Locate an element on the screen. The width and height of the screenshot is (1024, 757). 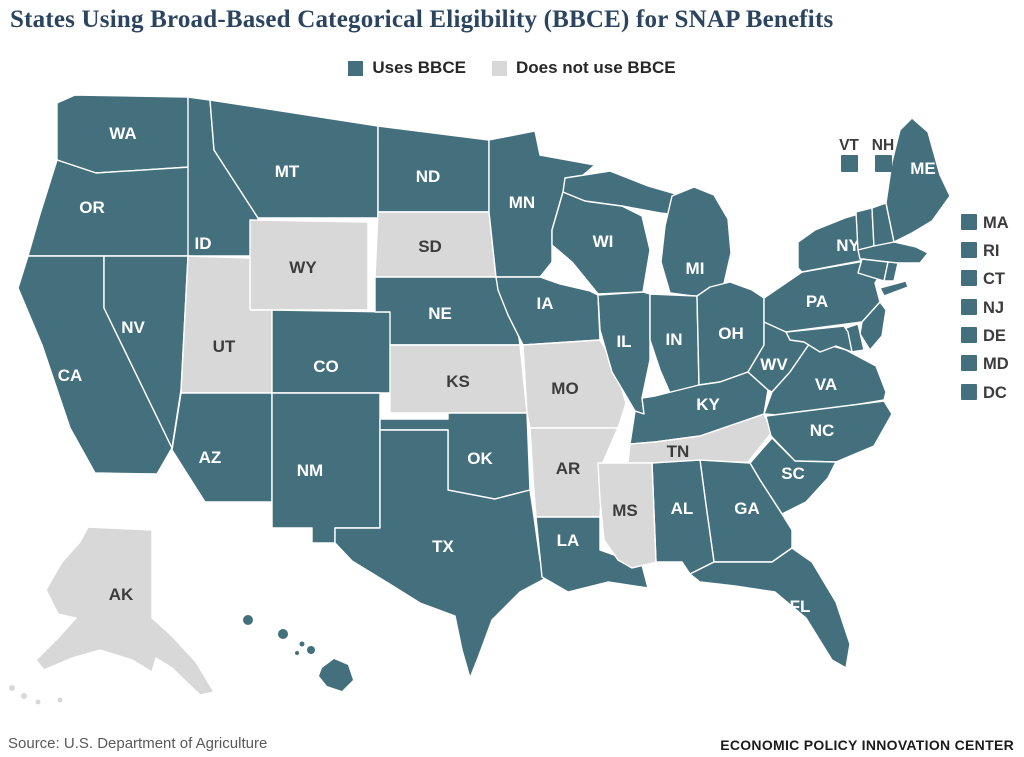
list-label-dc: DC is located at coordinates (995, 393).